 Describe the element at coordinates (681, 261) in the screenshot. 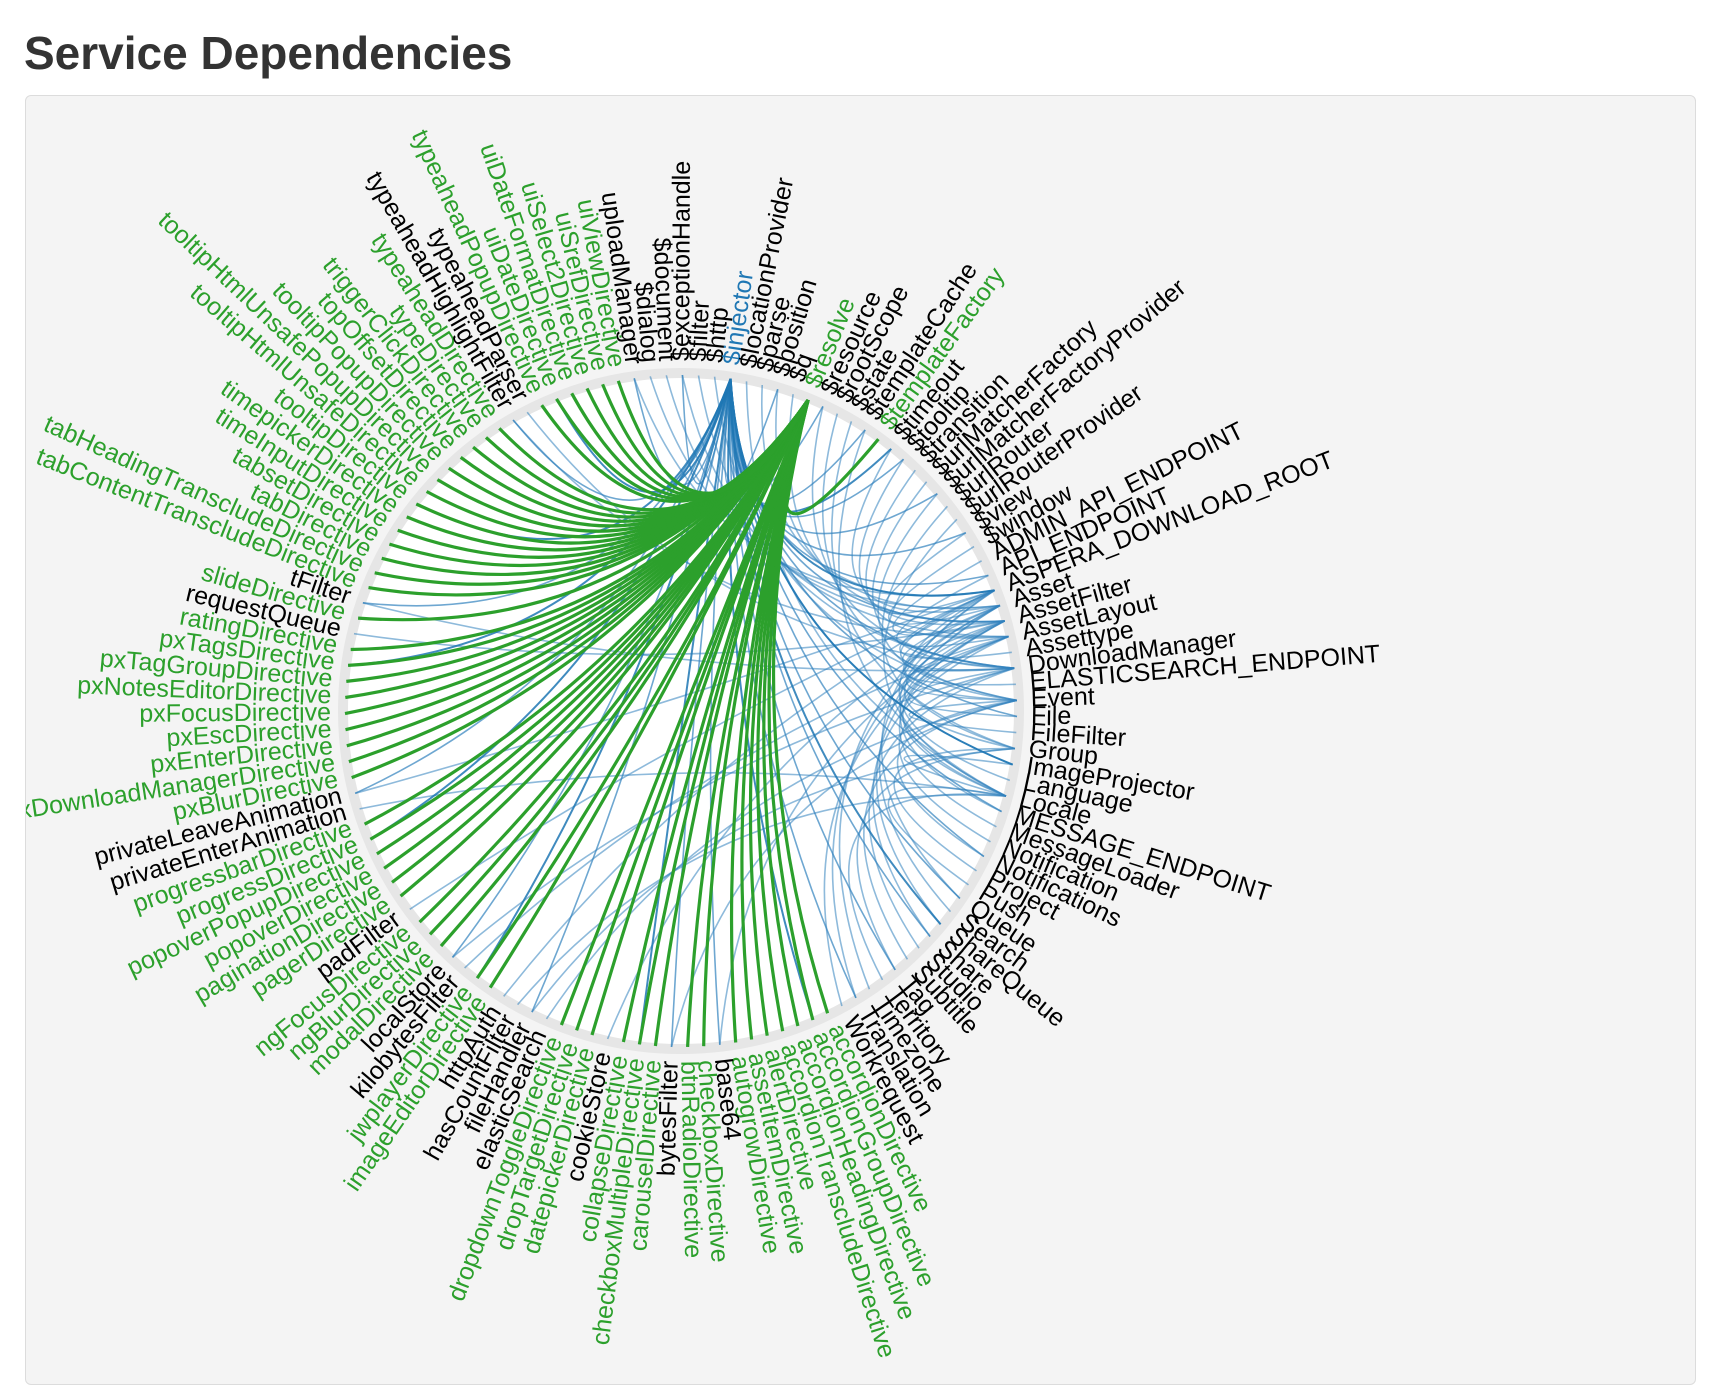

I see `node-label: $exceptionHandle` at that location.